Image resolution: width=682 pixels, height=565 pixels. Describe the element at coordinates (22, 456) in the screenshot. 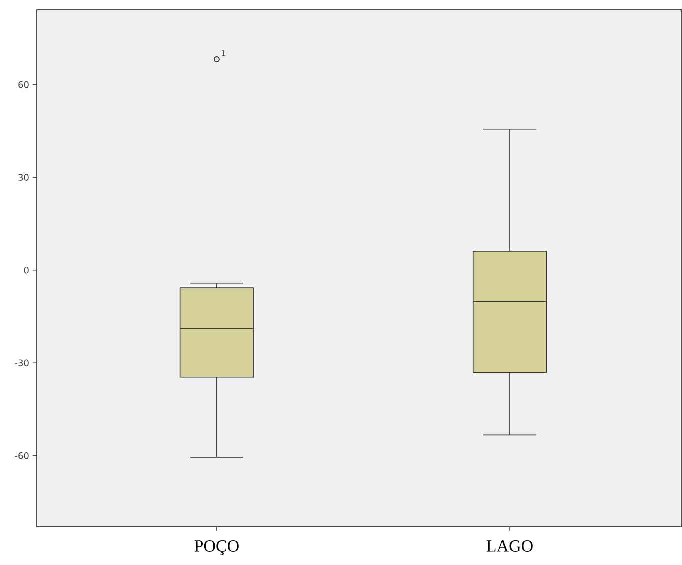

I see `y-tick-label: -60` at that location.